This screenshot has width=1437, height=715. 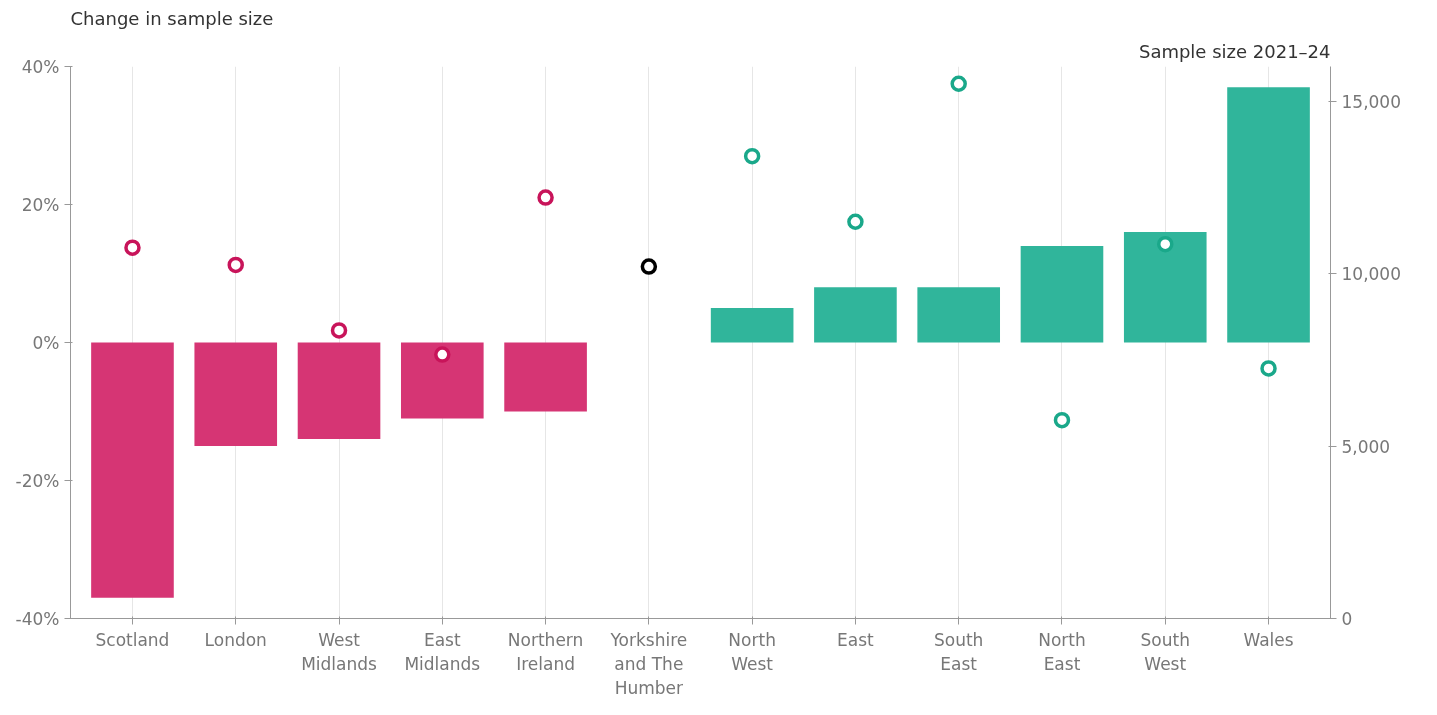 What do you see at coordinates (545, 651) in the screenshot?
I see `x-tick-label: Northern Ireland` at bounding box center [545, 651].